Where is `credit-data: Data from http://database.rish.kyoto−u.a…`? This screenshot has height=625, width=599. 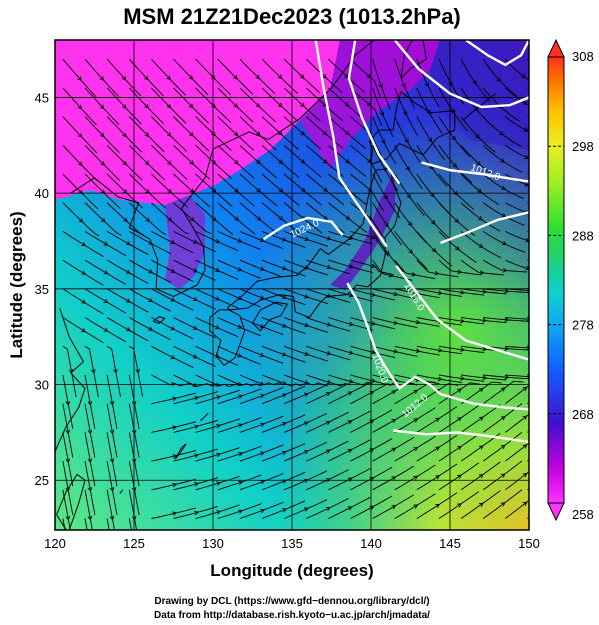
credit-data: Data from http://database.rish.kyoto−u.a… is located at coordinates (292, 615).